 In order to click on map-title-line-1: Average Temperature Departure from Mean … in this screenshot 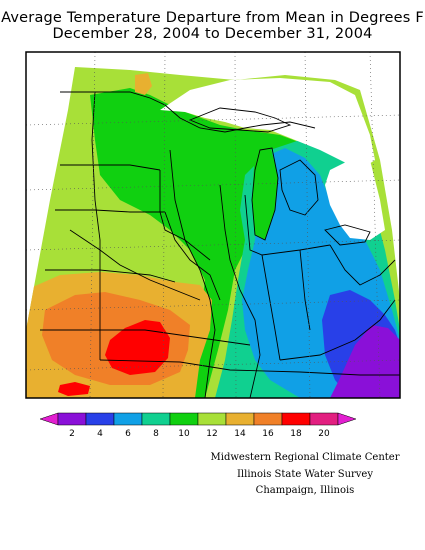, I will do `click(212, 18)`.